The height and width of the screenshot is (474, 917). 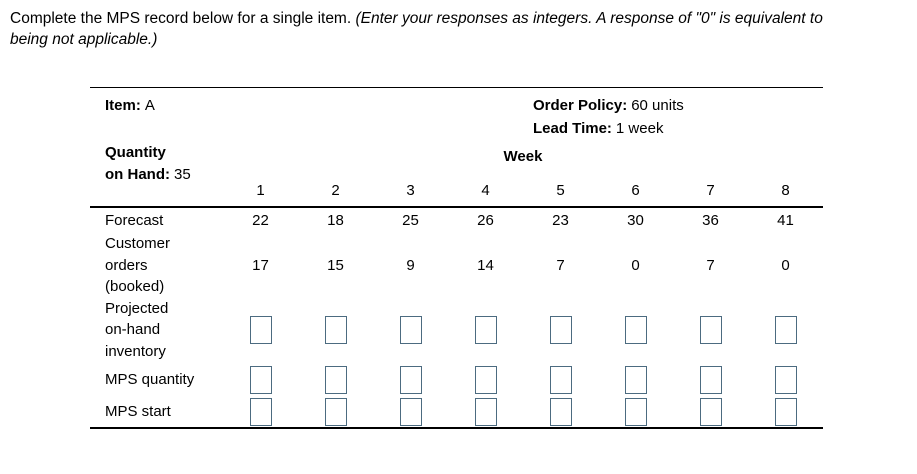 I want to click on quantity-on-hand-label-line2: on Hand:, so click(x=137, y=174).